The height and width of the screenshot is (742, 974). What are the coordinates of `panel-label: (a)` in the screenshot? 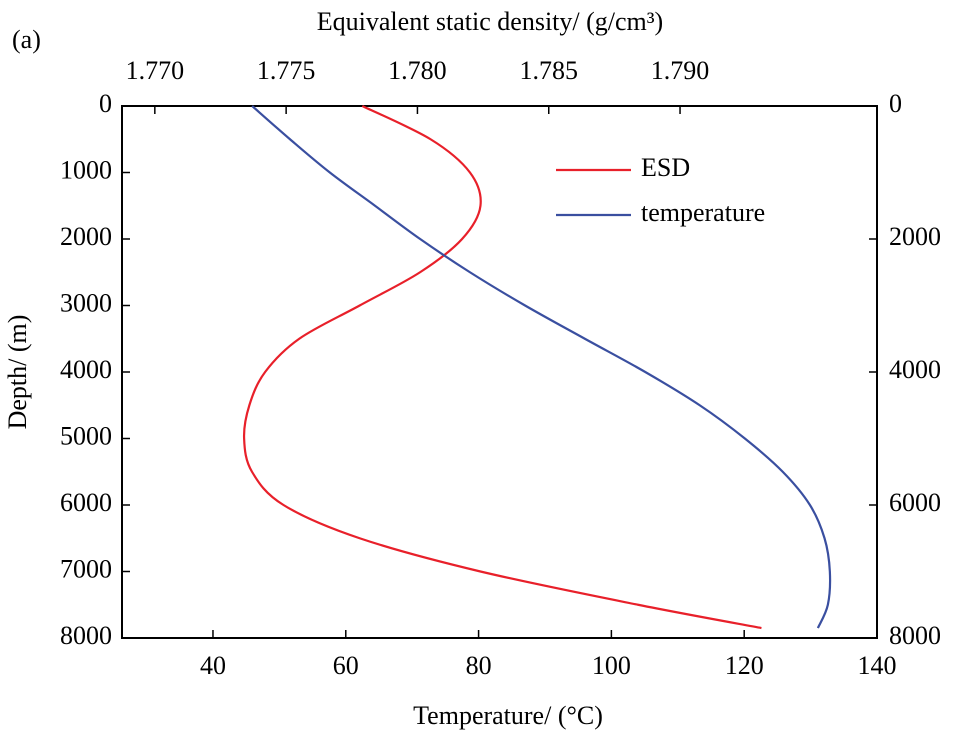 It's located at (26, 39).